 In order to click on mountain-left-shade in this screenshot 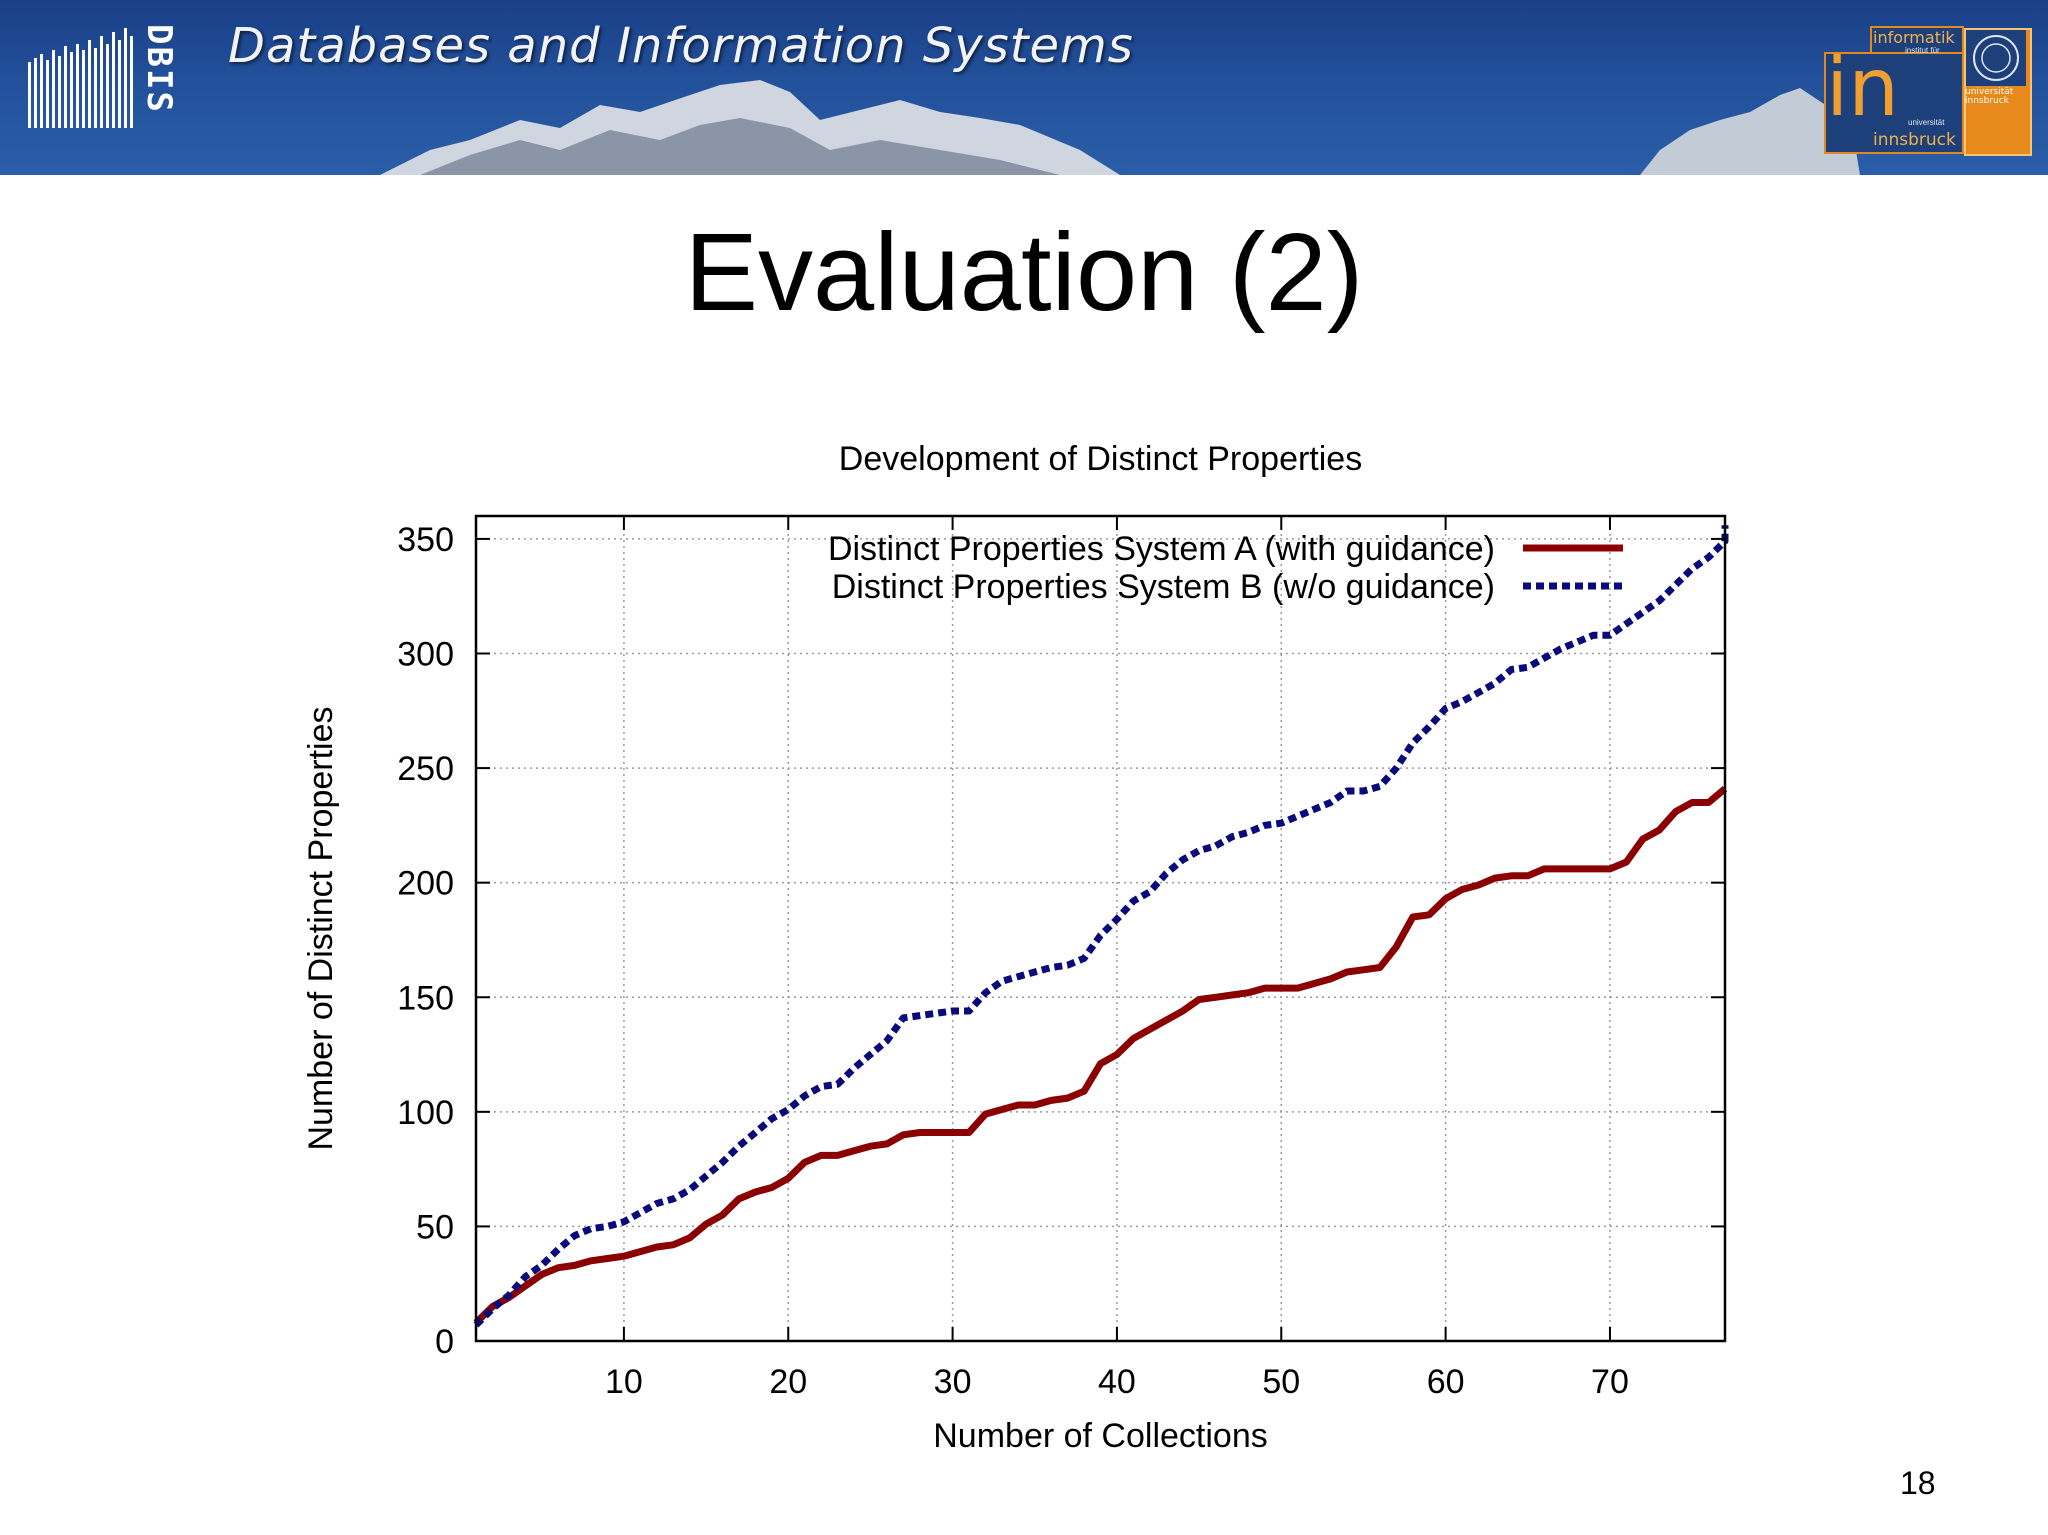, I will do `click(740, 146)`.